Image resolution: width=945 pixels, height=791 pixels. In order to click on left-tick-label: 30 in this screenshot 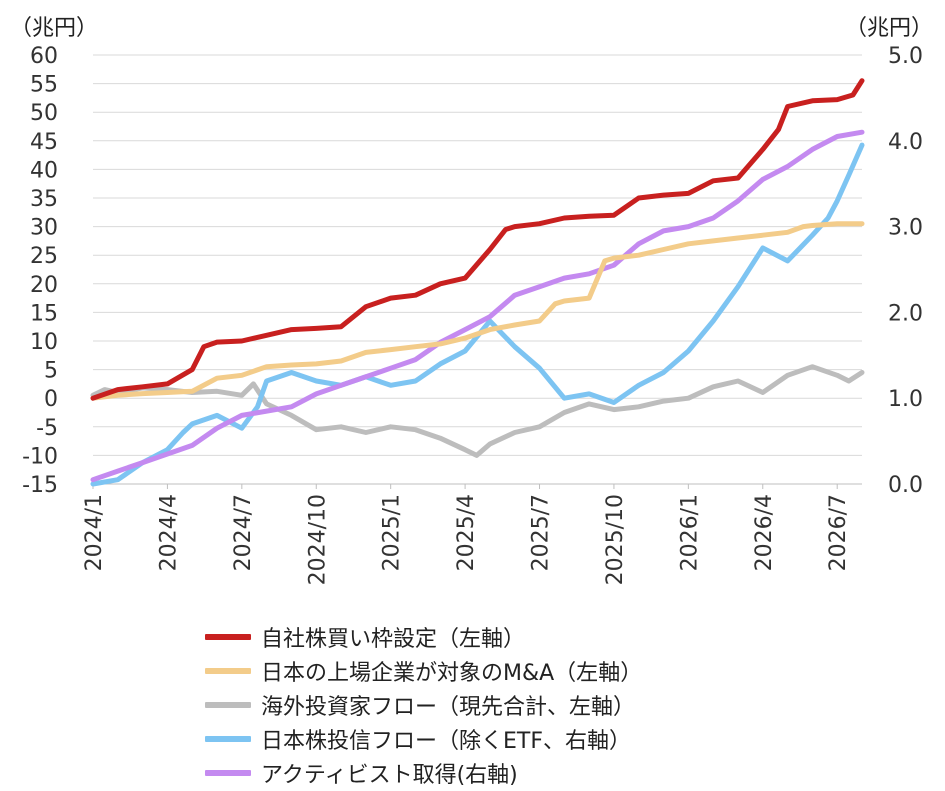, I will do `click(44, 228)`.